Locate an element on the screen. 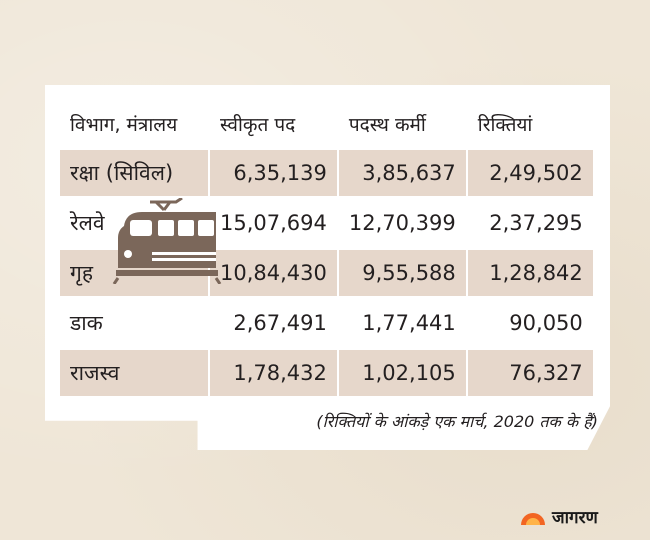  row-department: राजस्व is located at coordinates (135, 373).